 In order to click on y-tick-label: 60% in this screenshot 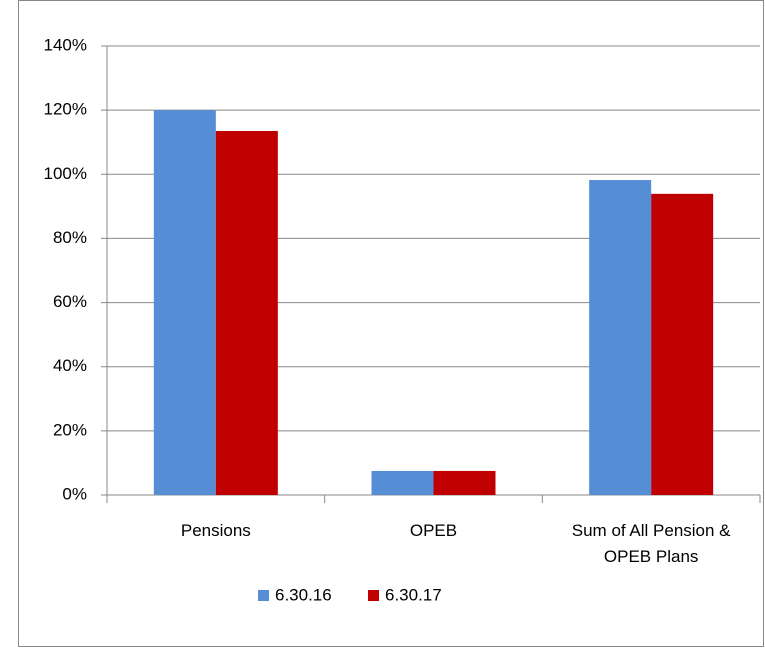, I will do `click(70, 301)`.